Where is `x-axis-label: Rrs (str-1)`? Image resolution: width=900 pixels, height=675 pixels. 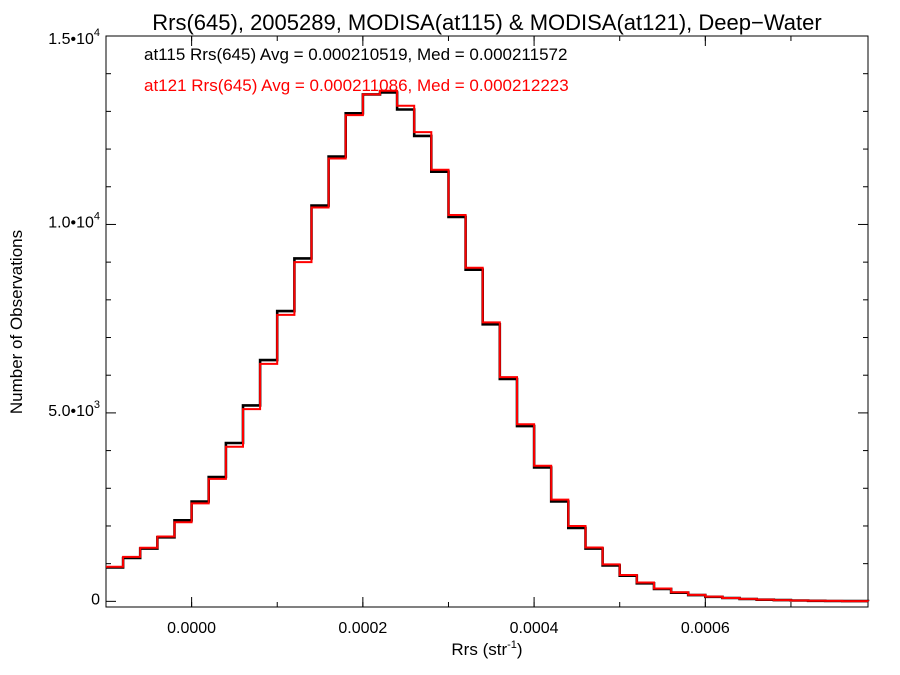
x-axis-label: Rrs (str-1) is located at coordinates (486, 649).